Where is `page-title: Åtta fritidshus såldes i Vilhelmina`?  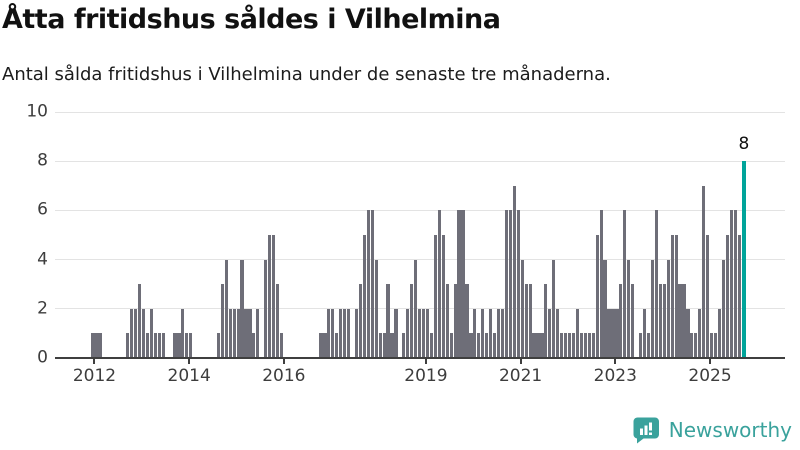
page-title: Åtta fritidshus såldes i Vilhelmina is located at coordinates (251, 19).